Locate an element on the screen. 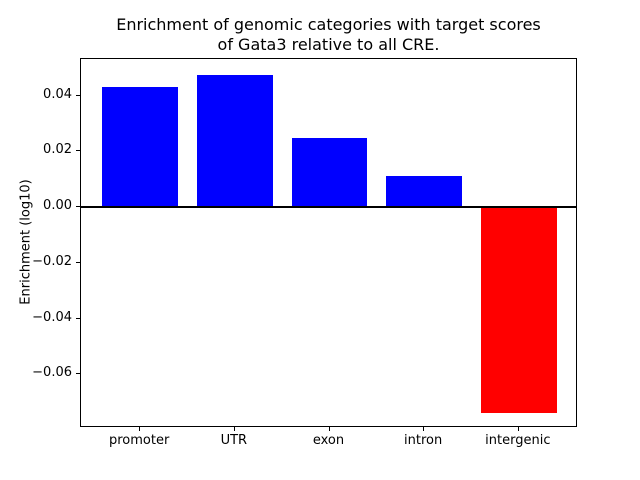 Image resolution: width=640 pixels, height=480 pixels. y-tick-label: 0.04 is located at coordinates (57, 94).